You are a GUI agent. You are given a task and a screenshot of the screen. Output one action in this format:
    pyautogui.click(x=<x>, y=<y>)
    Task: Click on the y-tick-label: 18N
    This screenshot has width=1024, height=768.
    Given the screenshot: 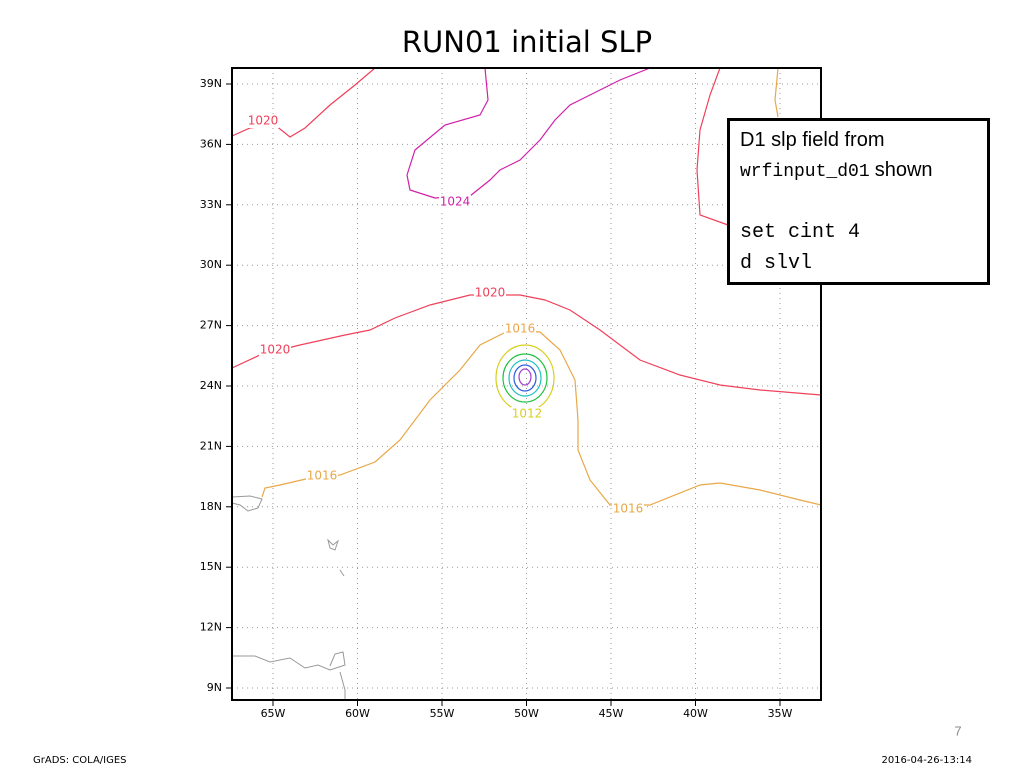 What is the action you would take?
    pyautogui.click(x=211, y=506)
    